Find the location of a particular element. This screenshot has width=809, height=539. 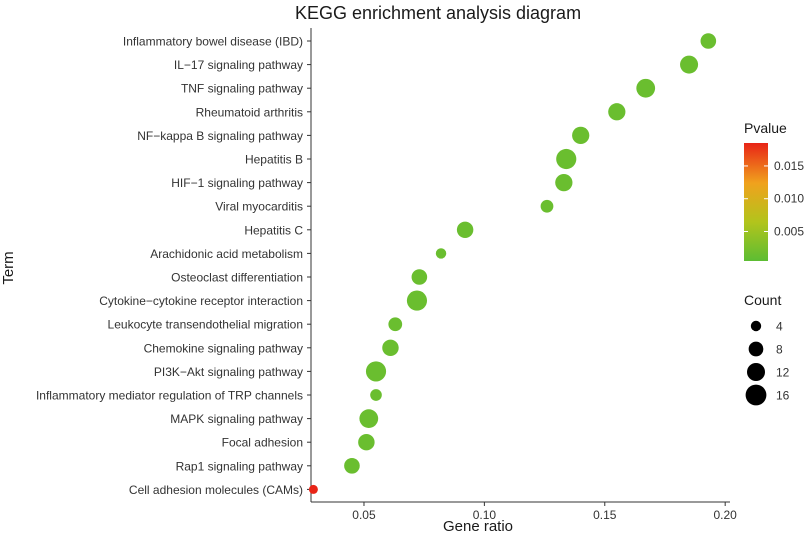

y-tick-label: MAPK signaling pathway is located at coordinates (236, 419).